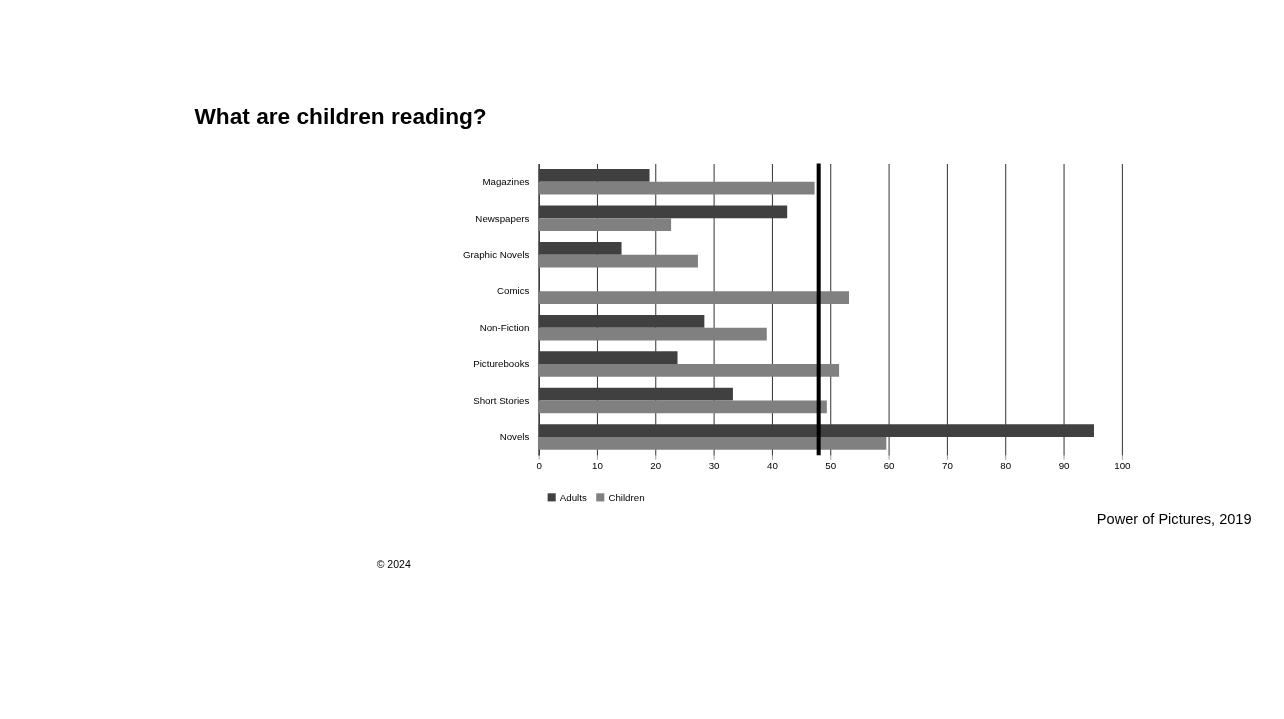 Image resolution: width=1284 pixels, height=719 pixels. What do you see at coordinates (1174, 519) in the screenshot?
I see `text: Power of Pictures, 2019` at bounding box center [1174, 519].